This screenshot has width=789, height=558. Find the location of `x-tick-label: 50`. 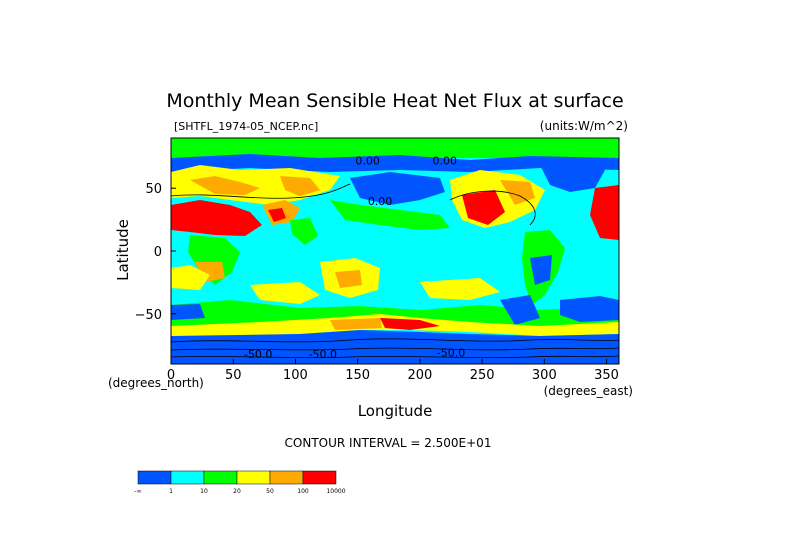

x-tick-label: 50 is located at coordinates (233, 375).